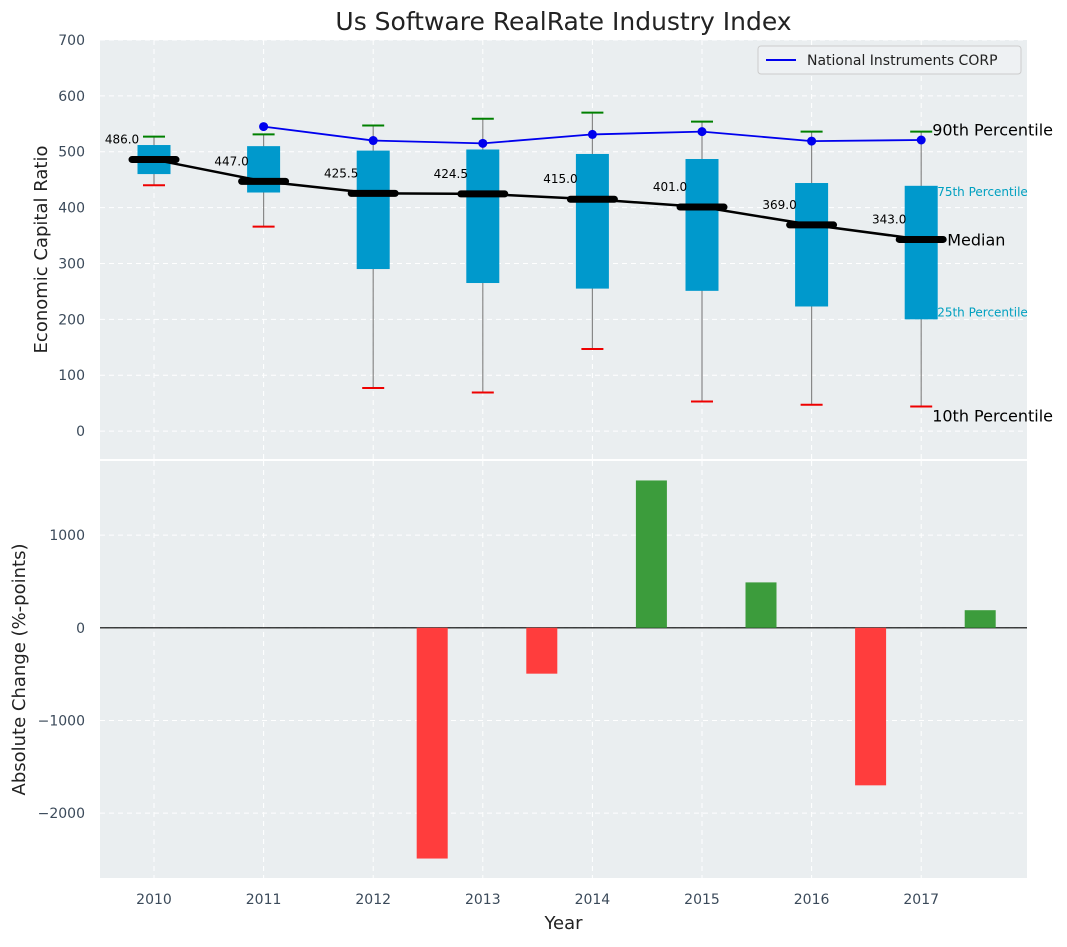 The width and height of the screenshot is (1067, 947). Describe the element at coordinates (982, 192) in the screenshot. I see `p75-band-label: 75th Percentile` at that location.